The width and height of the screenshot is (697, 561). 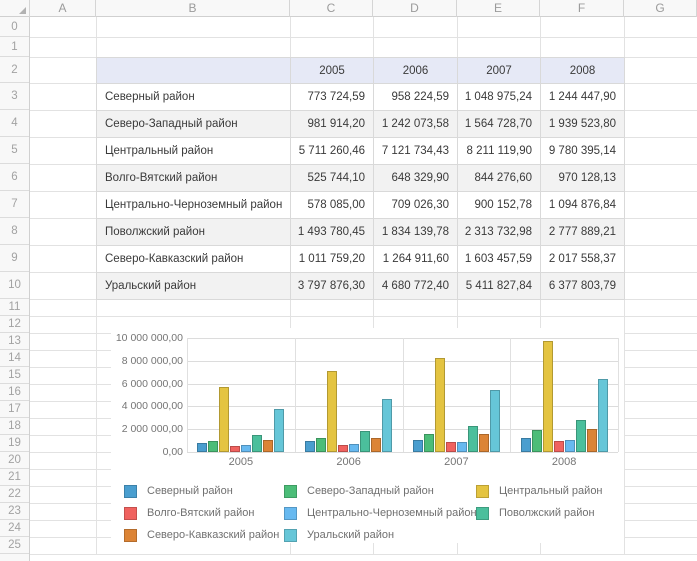 What do you see at coordinates (14, 27) in the screenshot?
I see `row-header-0: 0` at bounding box center [14, 27].